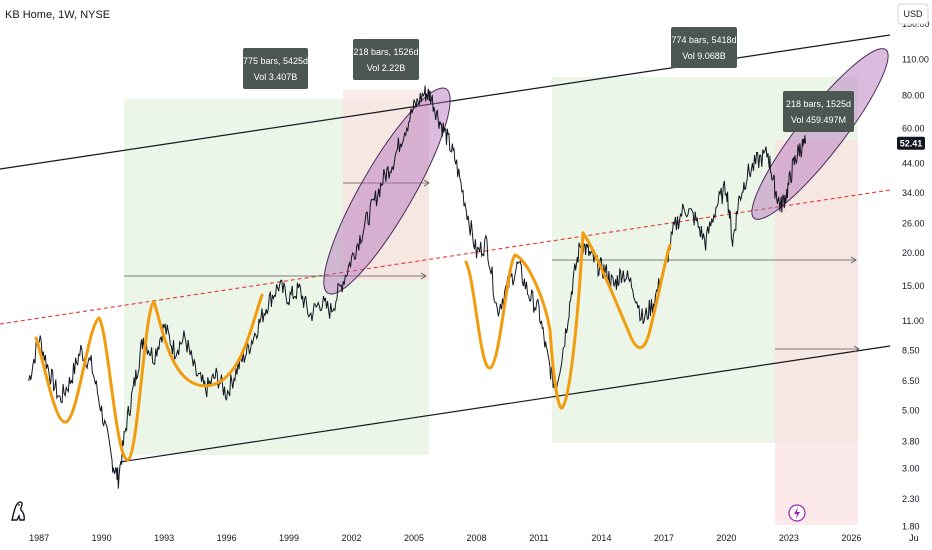 Image resolution: width=932 pixels, height=550 pixels. Describe the element at coordinates (102, 538) in the screenshot. I see `x-tick-label: 1990` at that location.